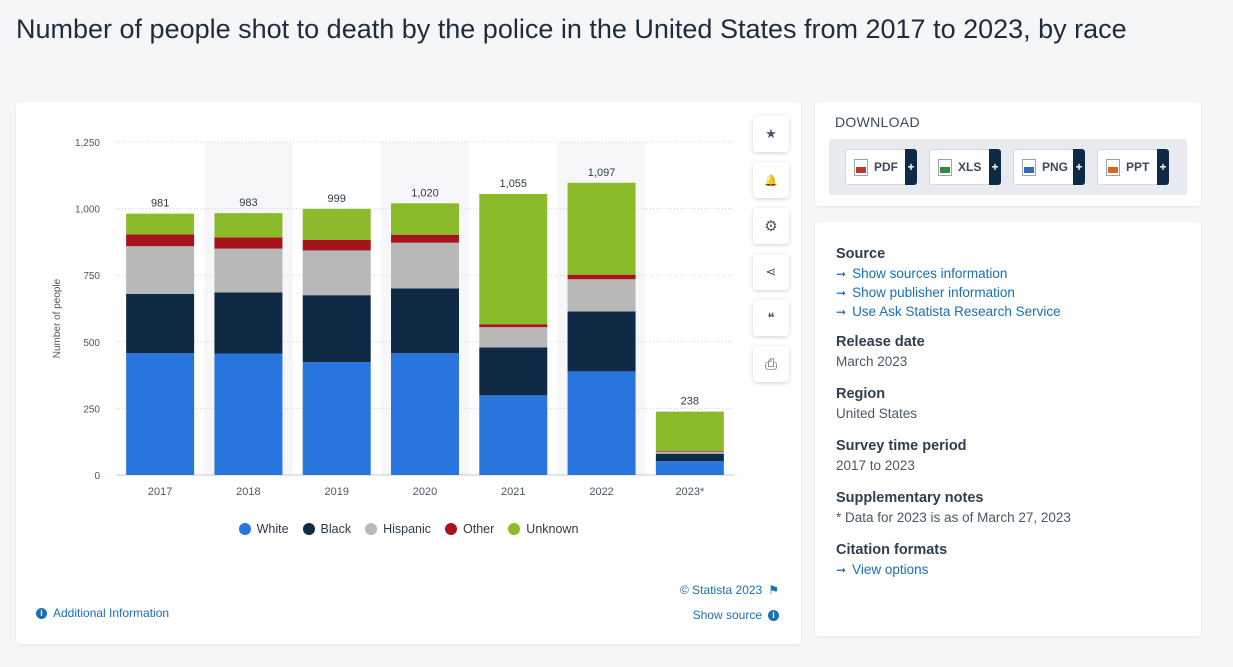 This screenshot has width=1233, height=667. I want to click on total-label: 1,055, so click(514, 184).